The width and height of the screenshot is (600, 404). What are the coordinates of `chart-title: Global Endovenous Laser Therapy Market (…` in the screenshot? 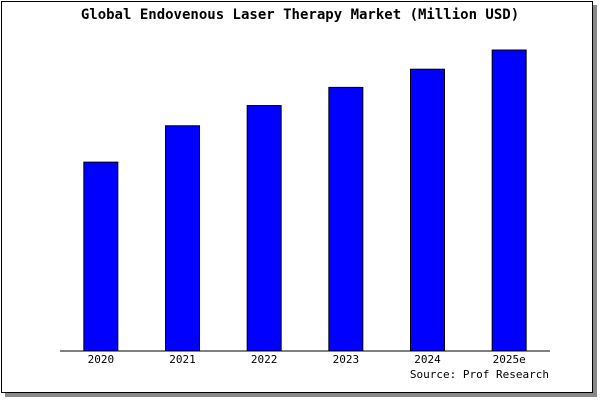 It's located at (300, 15).